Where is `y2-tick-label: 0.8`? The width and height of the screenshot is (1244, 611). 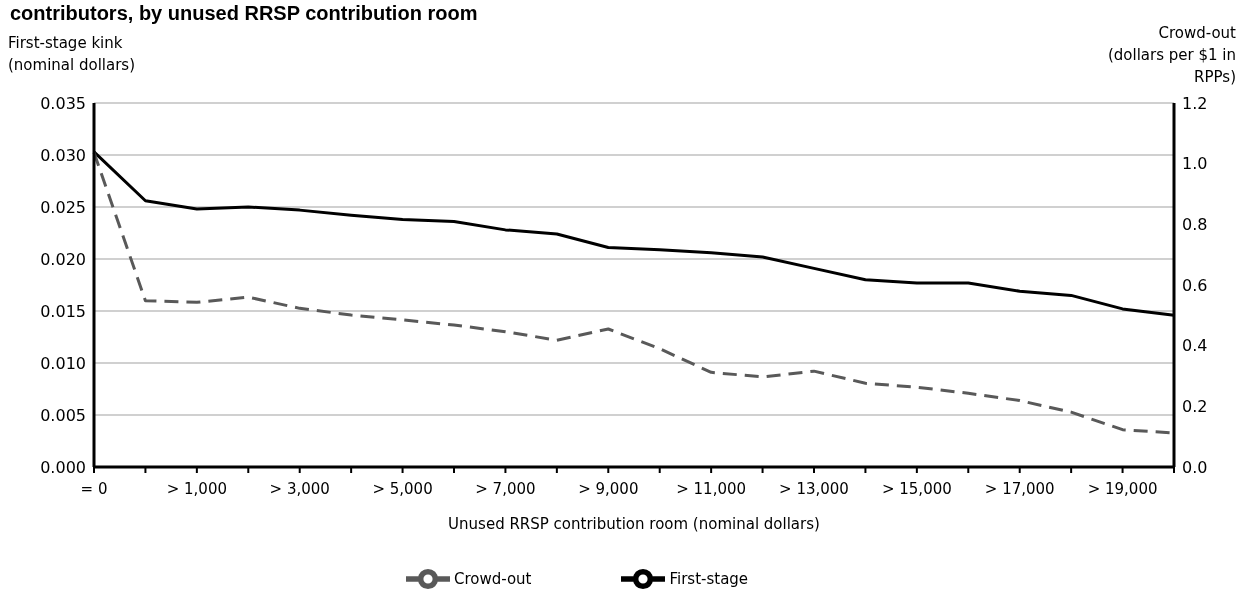
y2-tick-label: 0.8 is located at coordinates (1195, 225).